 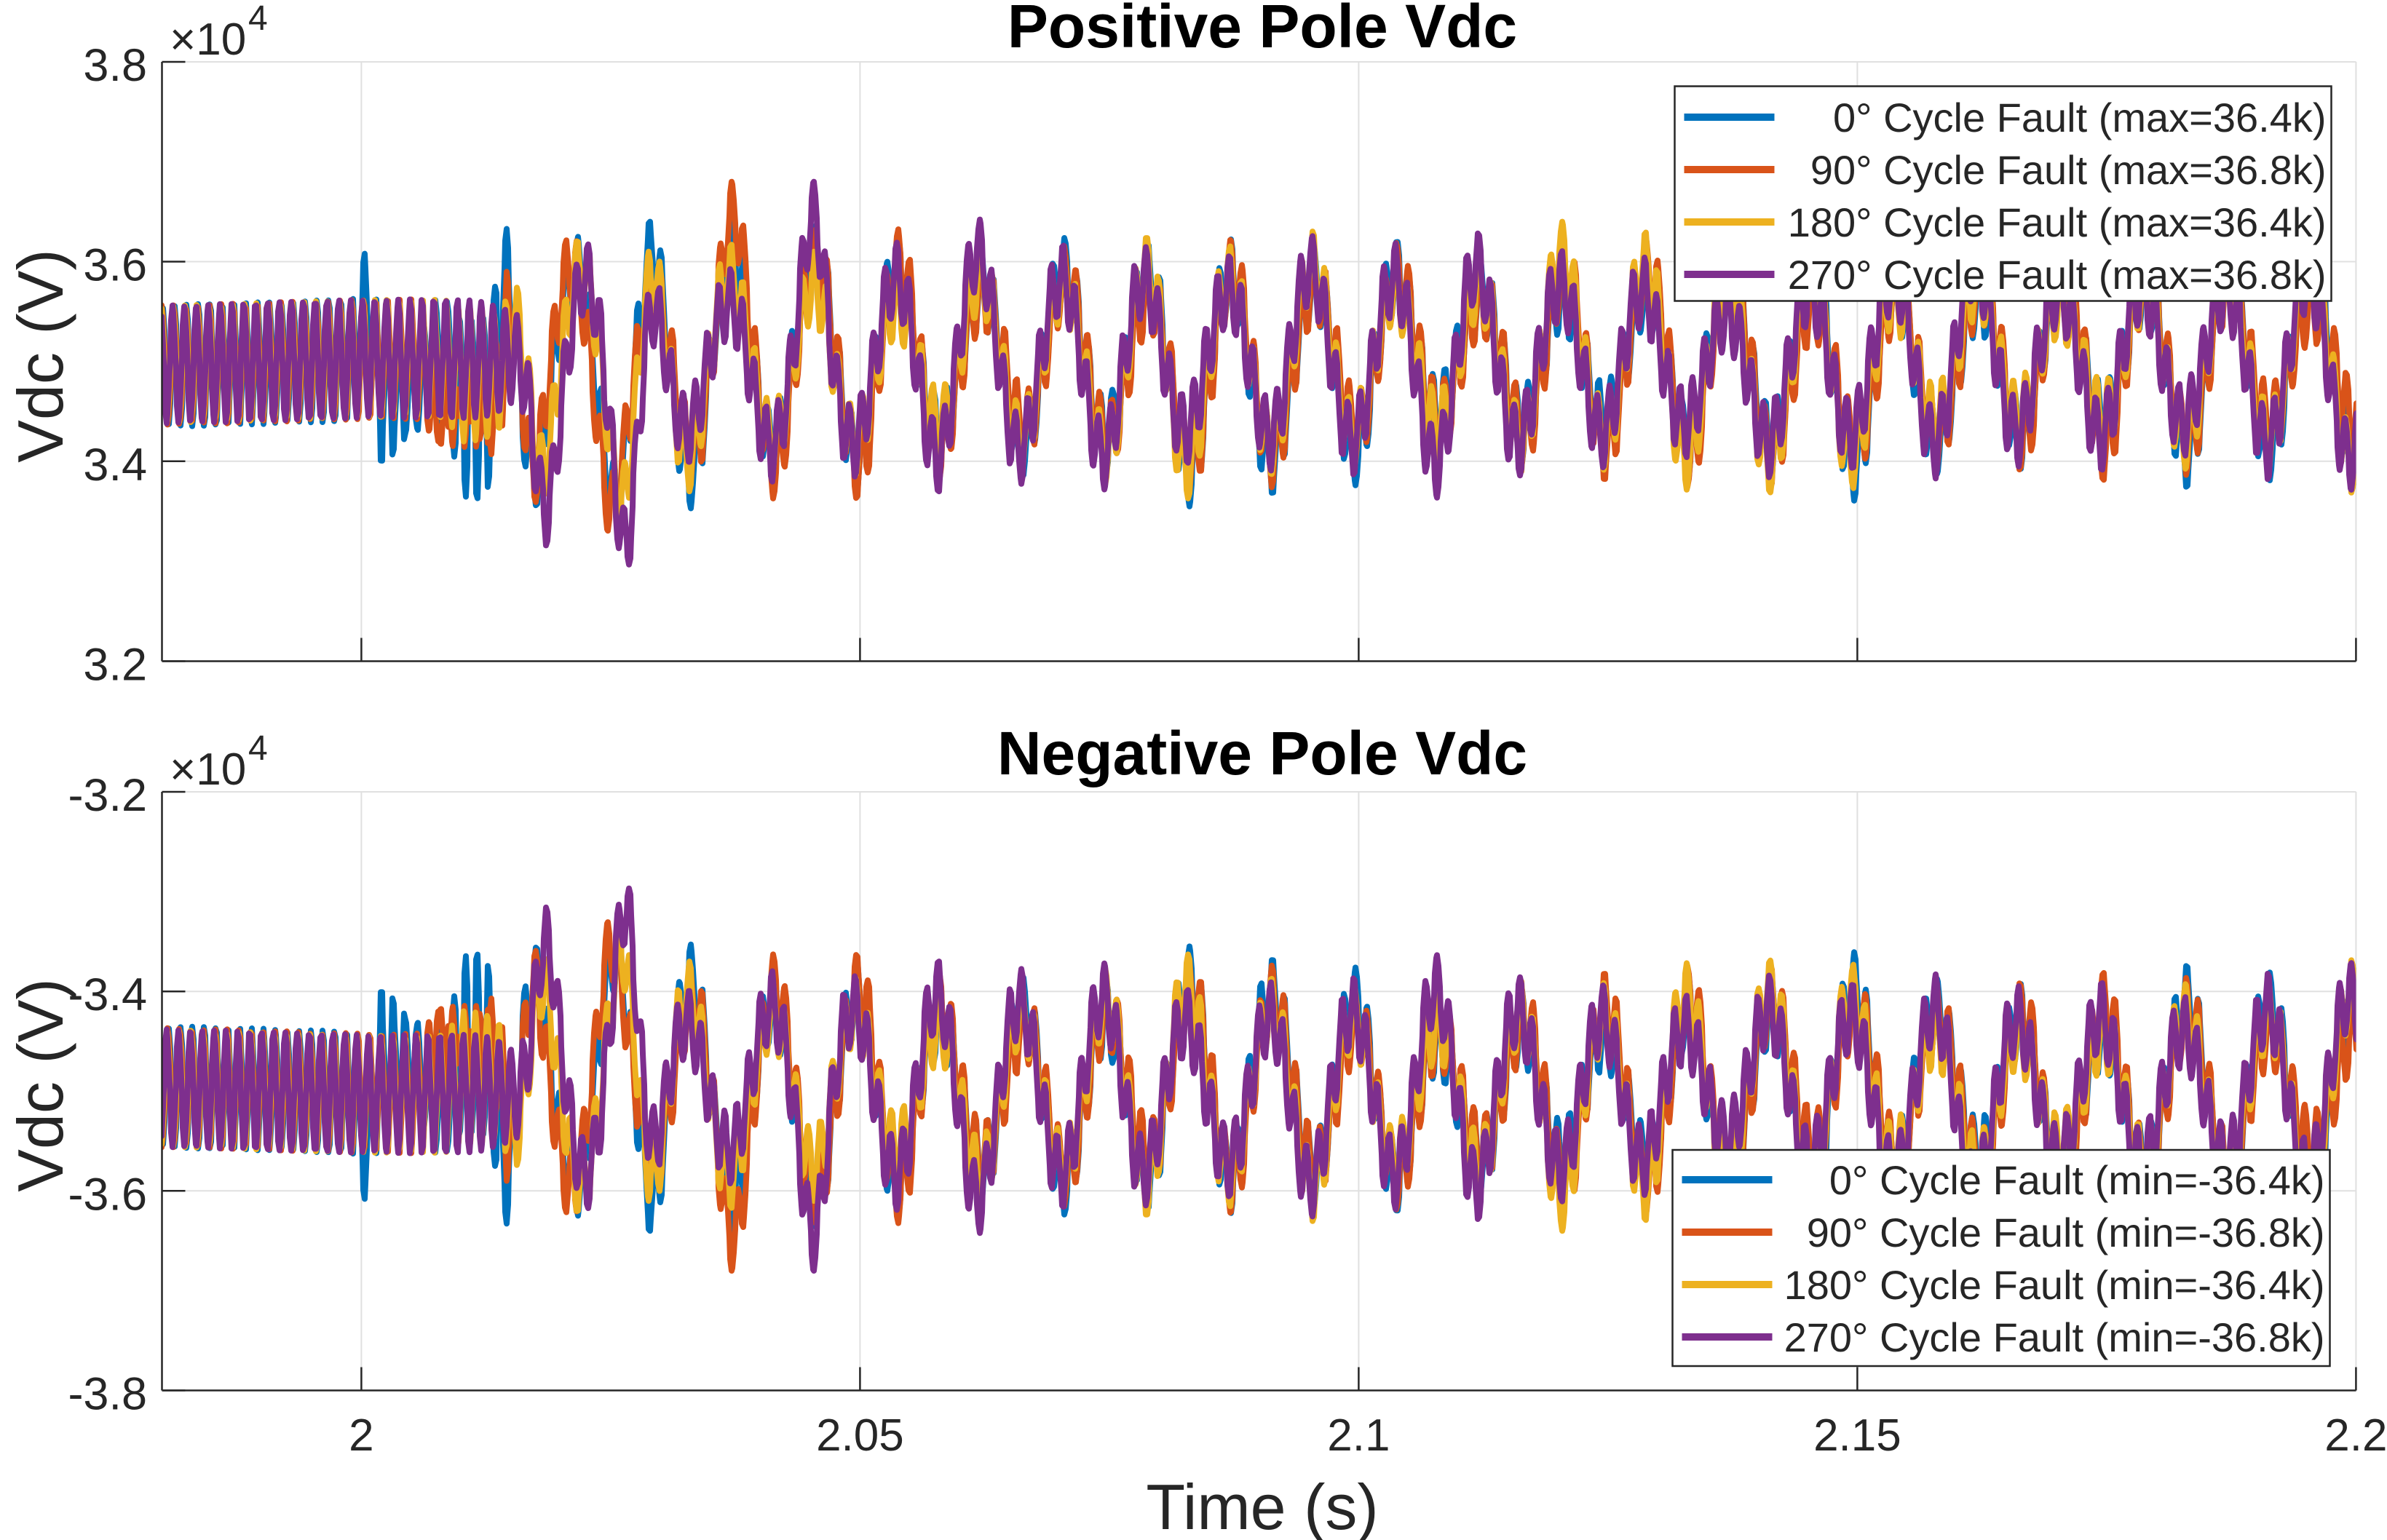 What do you see at coordinates (107, 795) in the screenshot?
I see `svg-text: -3.2` at bounding box center [107, 795].